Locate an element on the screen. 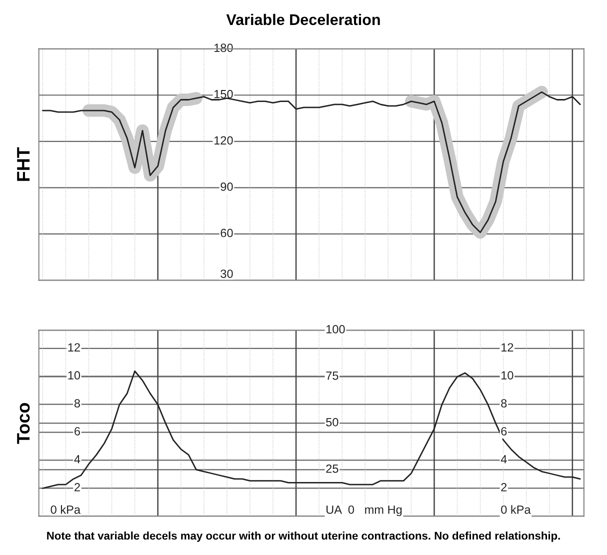 Image resolution: width=607 pixels, height=555 pixels. y-axis-title: Toco is located at coordinates (23, 423).